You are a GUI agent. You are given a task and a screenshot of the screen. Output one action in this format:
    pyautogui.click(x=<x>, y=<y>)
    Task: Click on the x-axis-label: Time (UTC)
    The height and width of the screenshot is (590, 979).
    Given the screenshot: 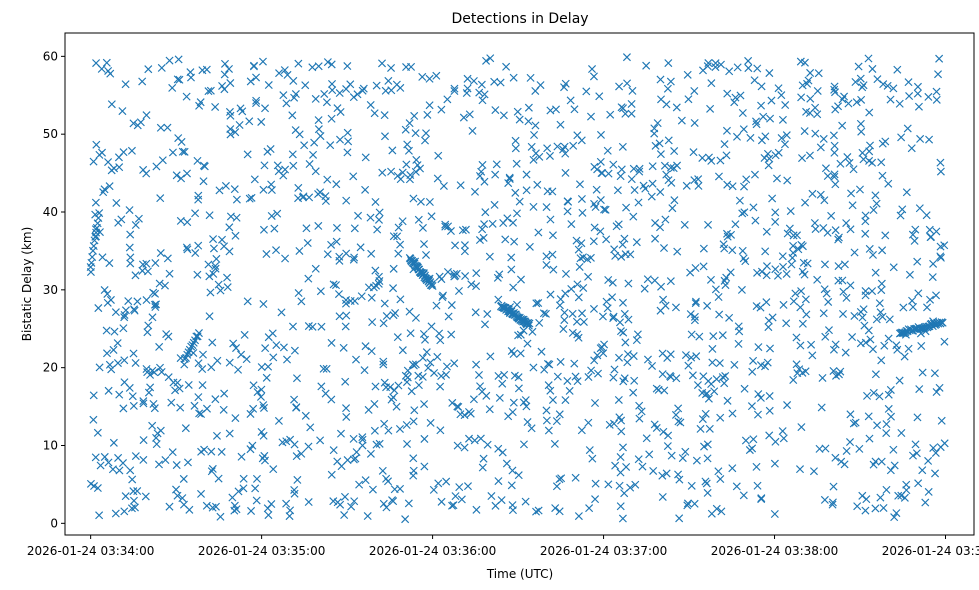 What is the action you would take?
    pyautogui.click(x=519, y=574)
    